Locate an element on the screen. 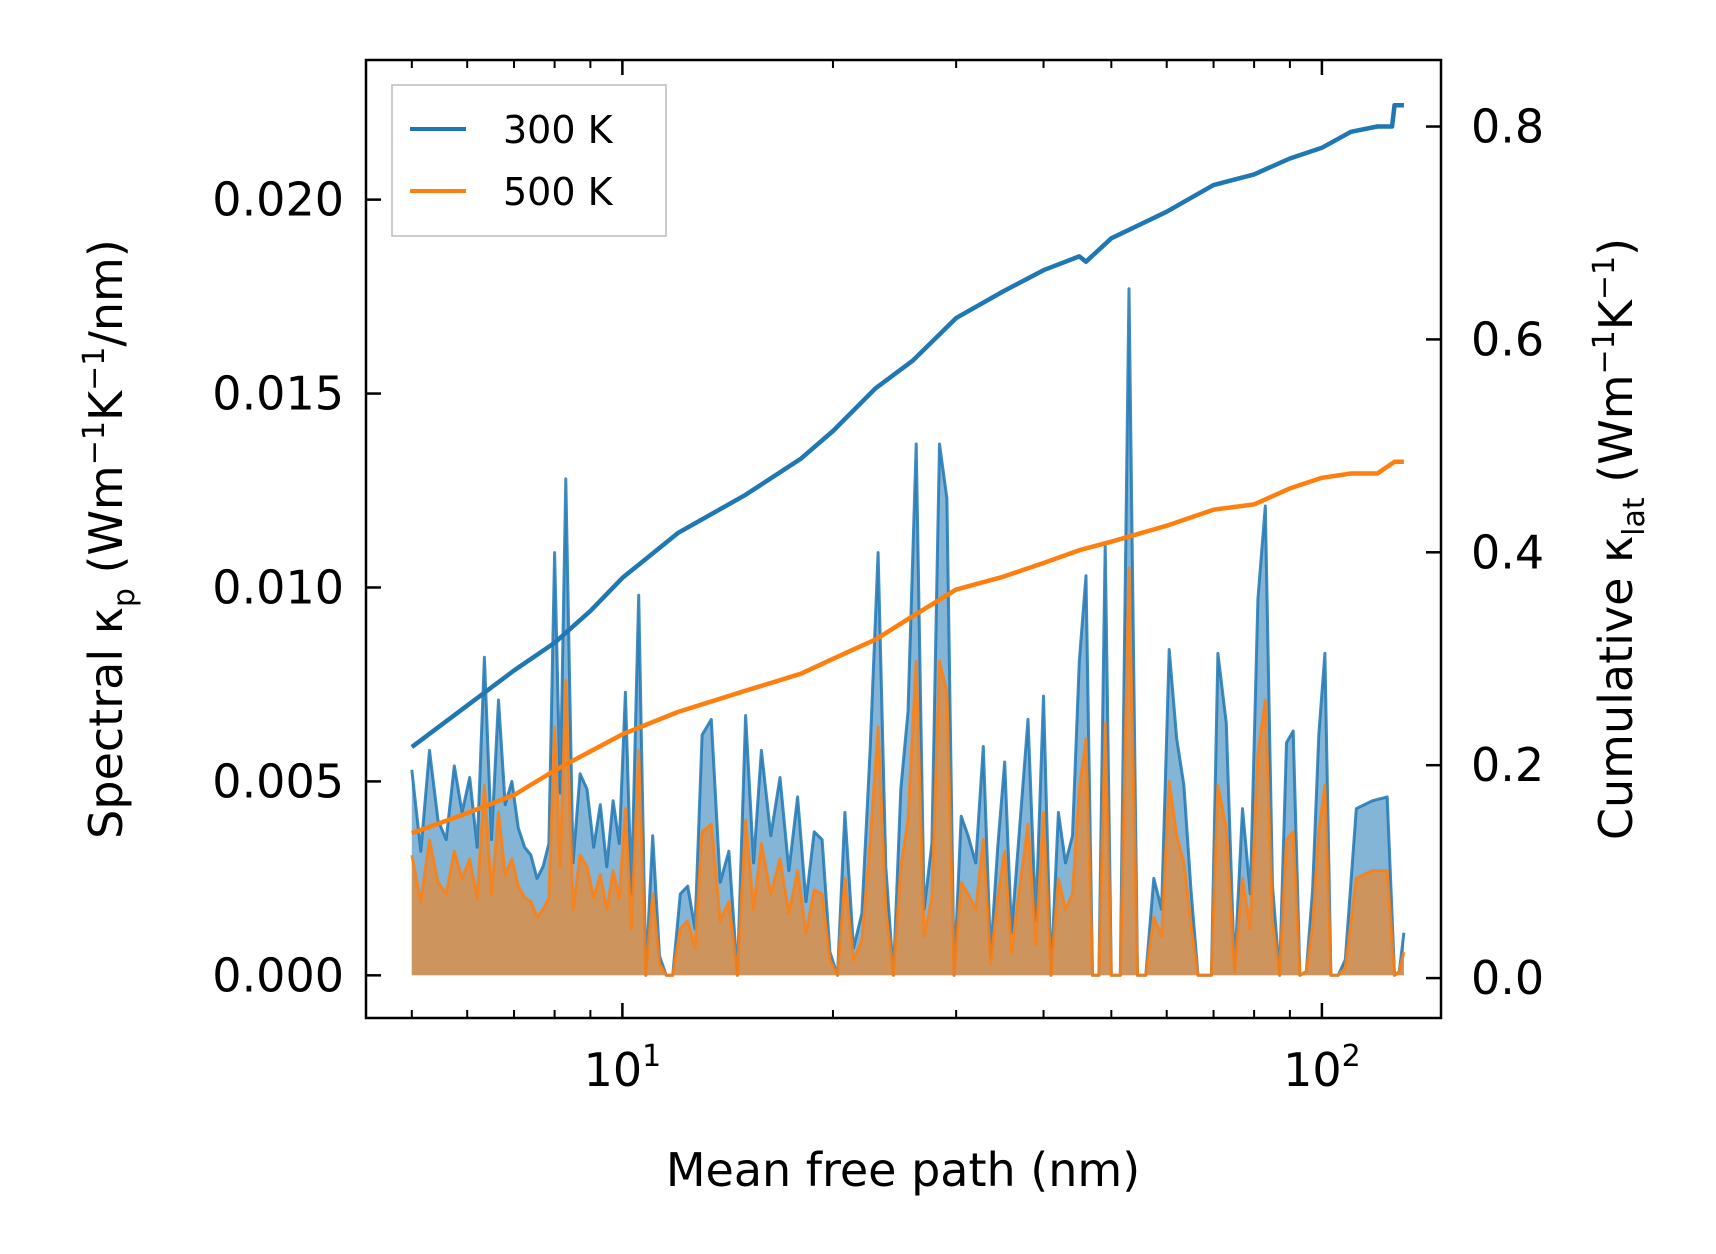 The height and width of the screenshot is (1254, 1716). legend-box is located at coordinates (529, 160).